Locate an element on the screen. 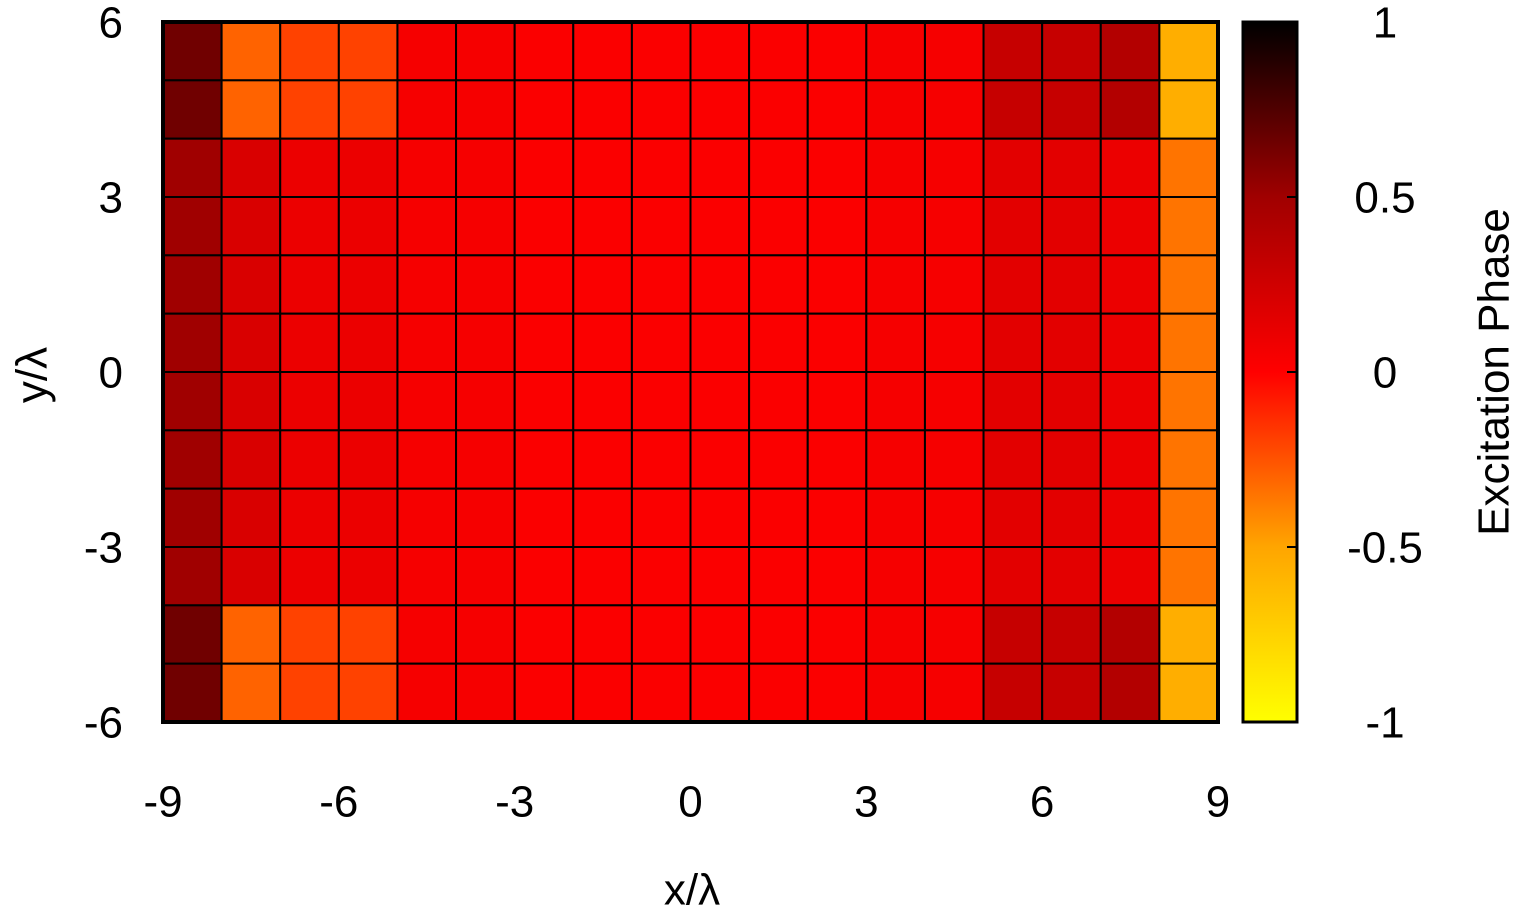  y-tick-label: -3 is located at coordinates (103, 548).